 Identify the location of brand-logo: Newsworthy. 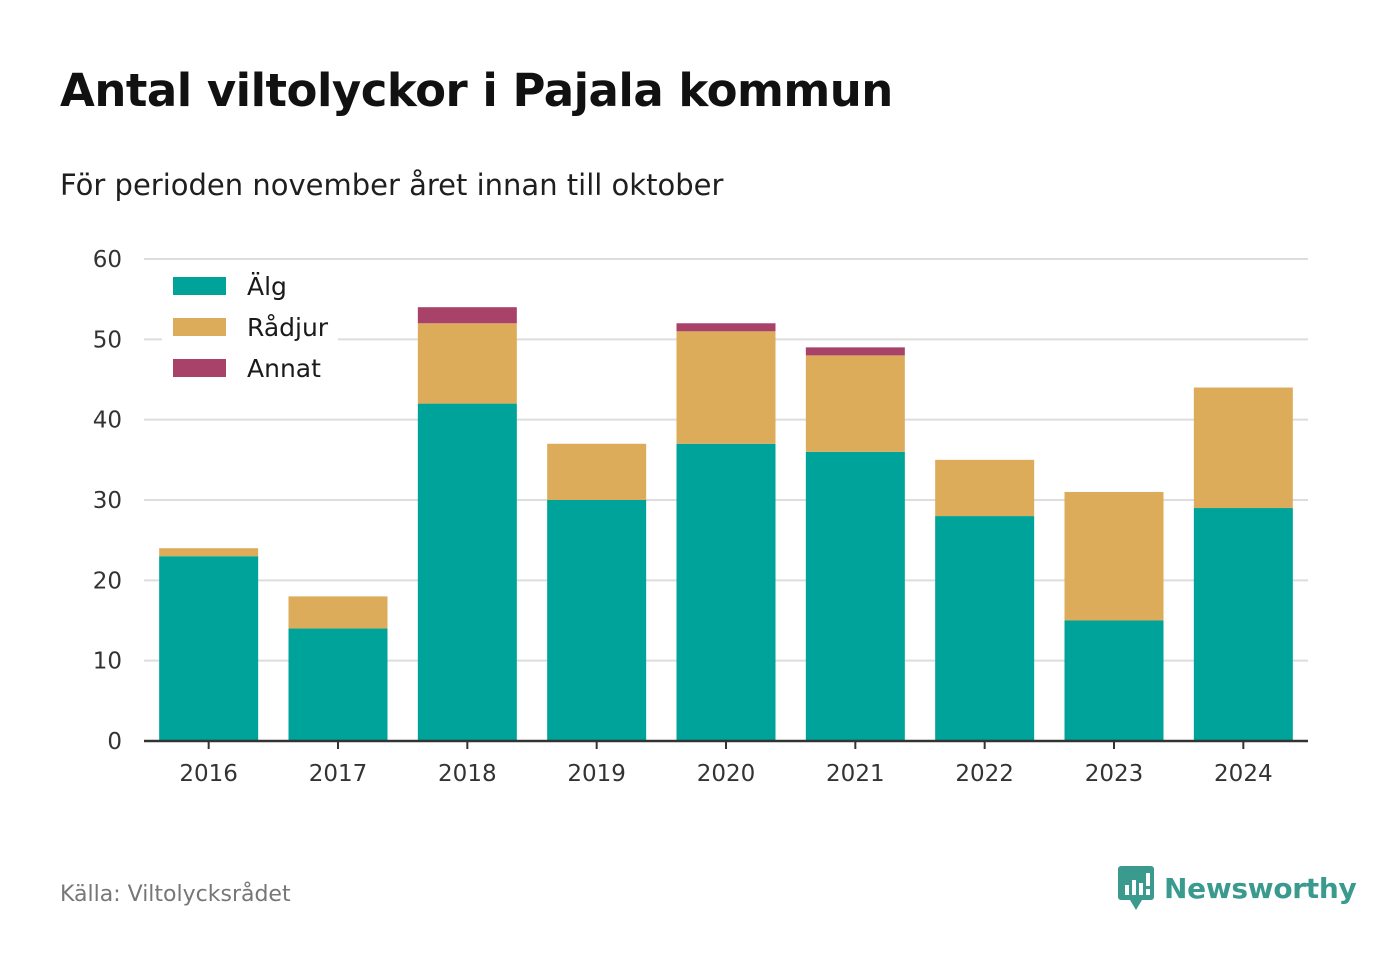
(1237, 888).